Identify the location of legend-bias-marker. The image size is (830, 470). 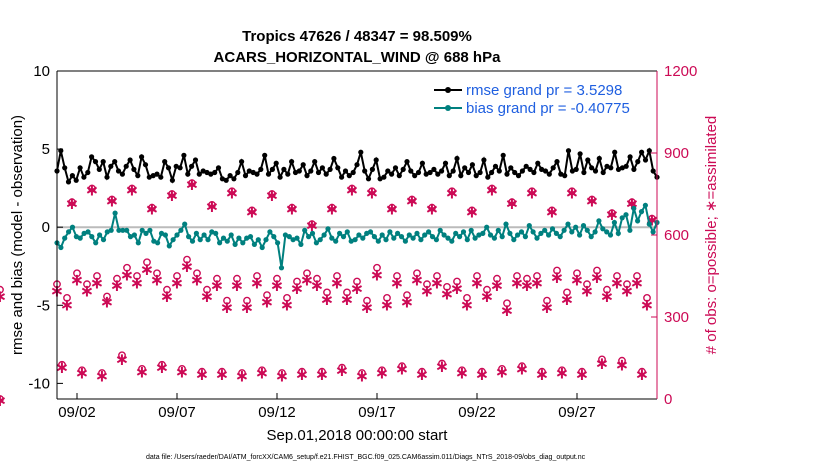
(448, 108).